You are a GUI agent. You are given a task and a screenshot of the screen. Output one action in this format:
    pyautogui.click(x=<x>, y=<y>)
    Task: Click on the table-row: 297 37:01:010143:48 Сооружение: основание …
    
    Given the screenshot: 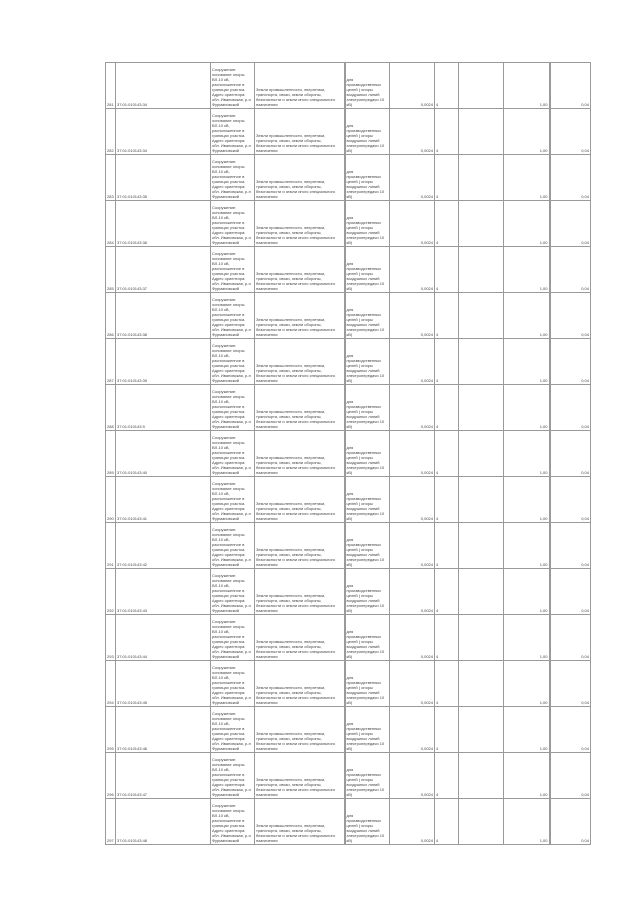 What is the action you would take?
    pyautogui.click(x=348, y=821)
    